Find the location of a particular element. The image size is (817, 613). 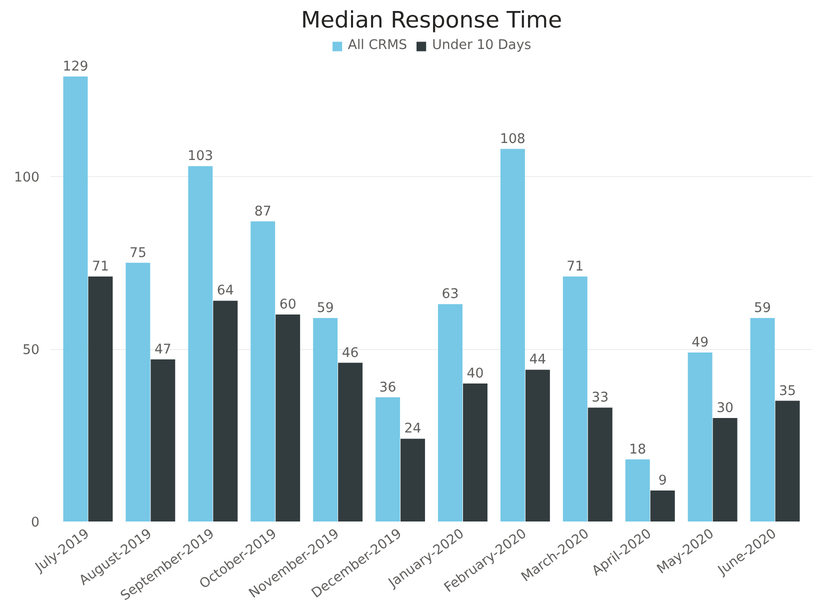

data-label: 40 is located at coordinates (475, 374).